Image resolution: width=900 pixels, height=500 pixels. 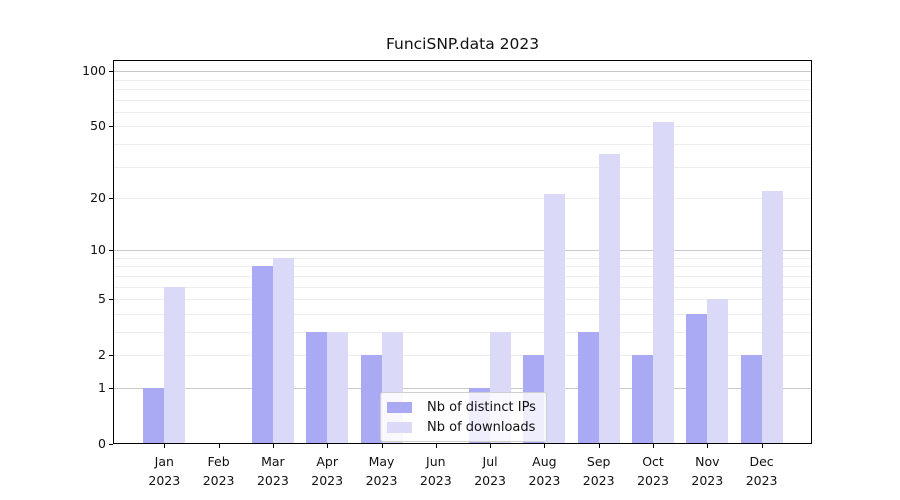 I want to click on x-tick-label: Jun 2023, so click(x=435, y=471).